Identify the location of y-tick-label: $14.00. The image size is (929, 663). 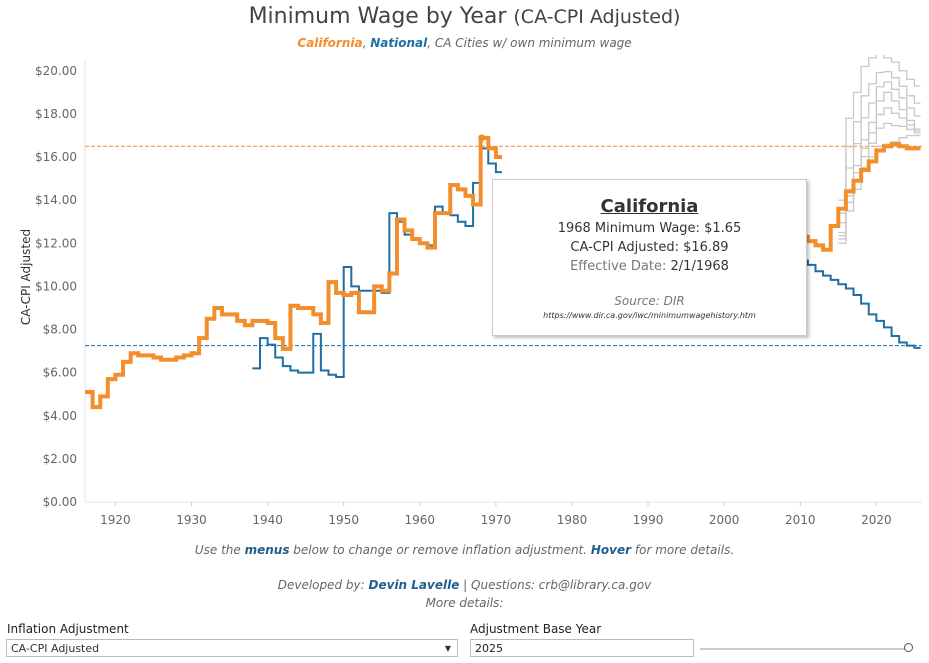
(56, 200).